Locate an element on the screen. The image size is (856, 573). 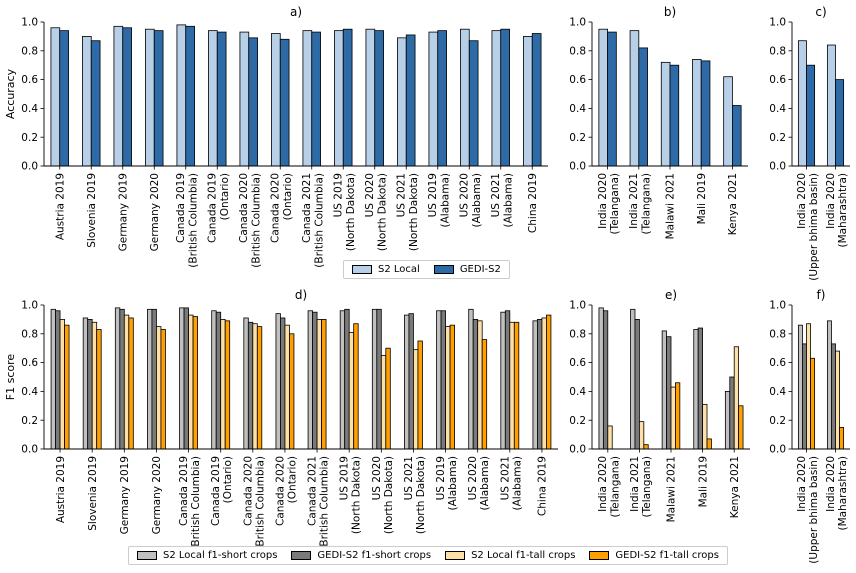
panel-title: c) is located at coordinates (820, 12).